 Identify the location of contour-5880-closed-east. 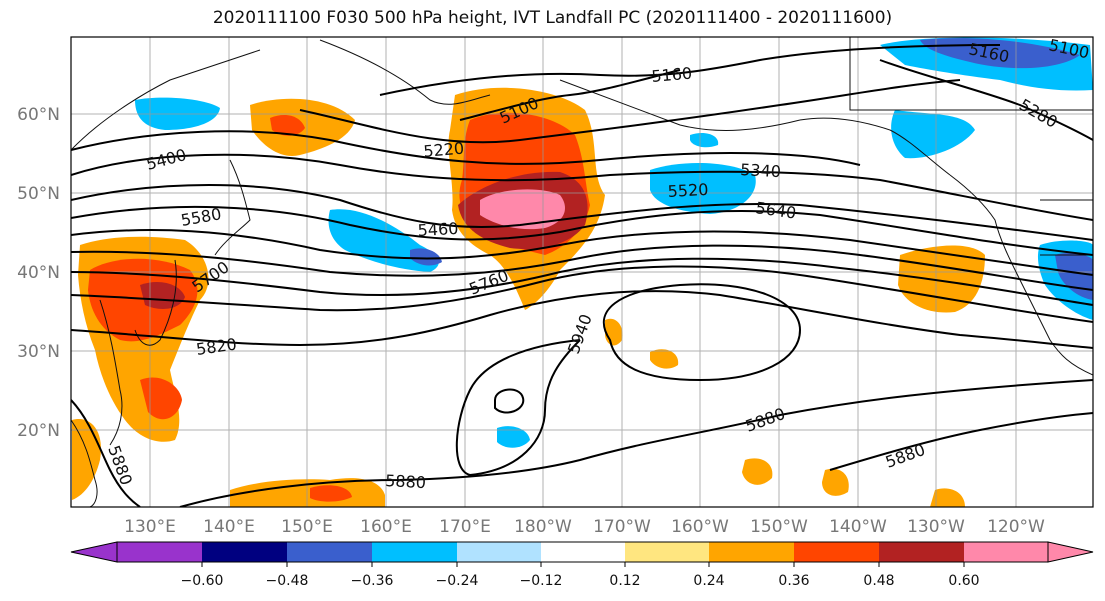
(702, 332).